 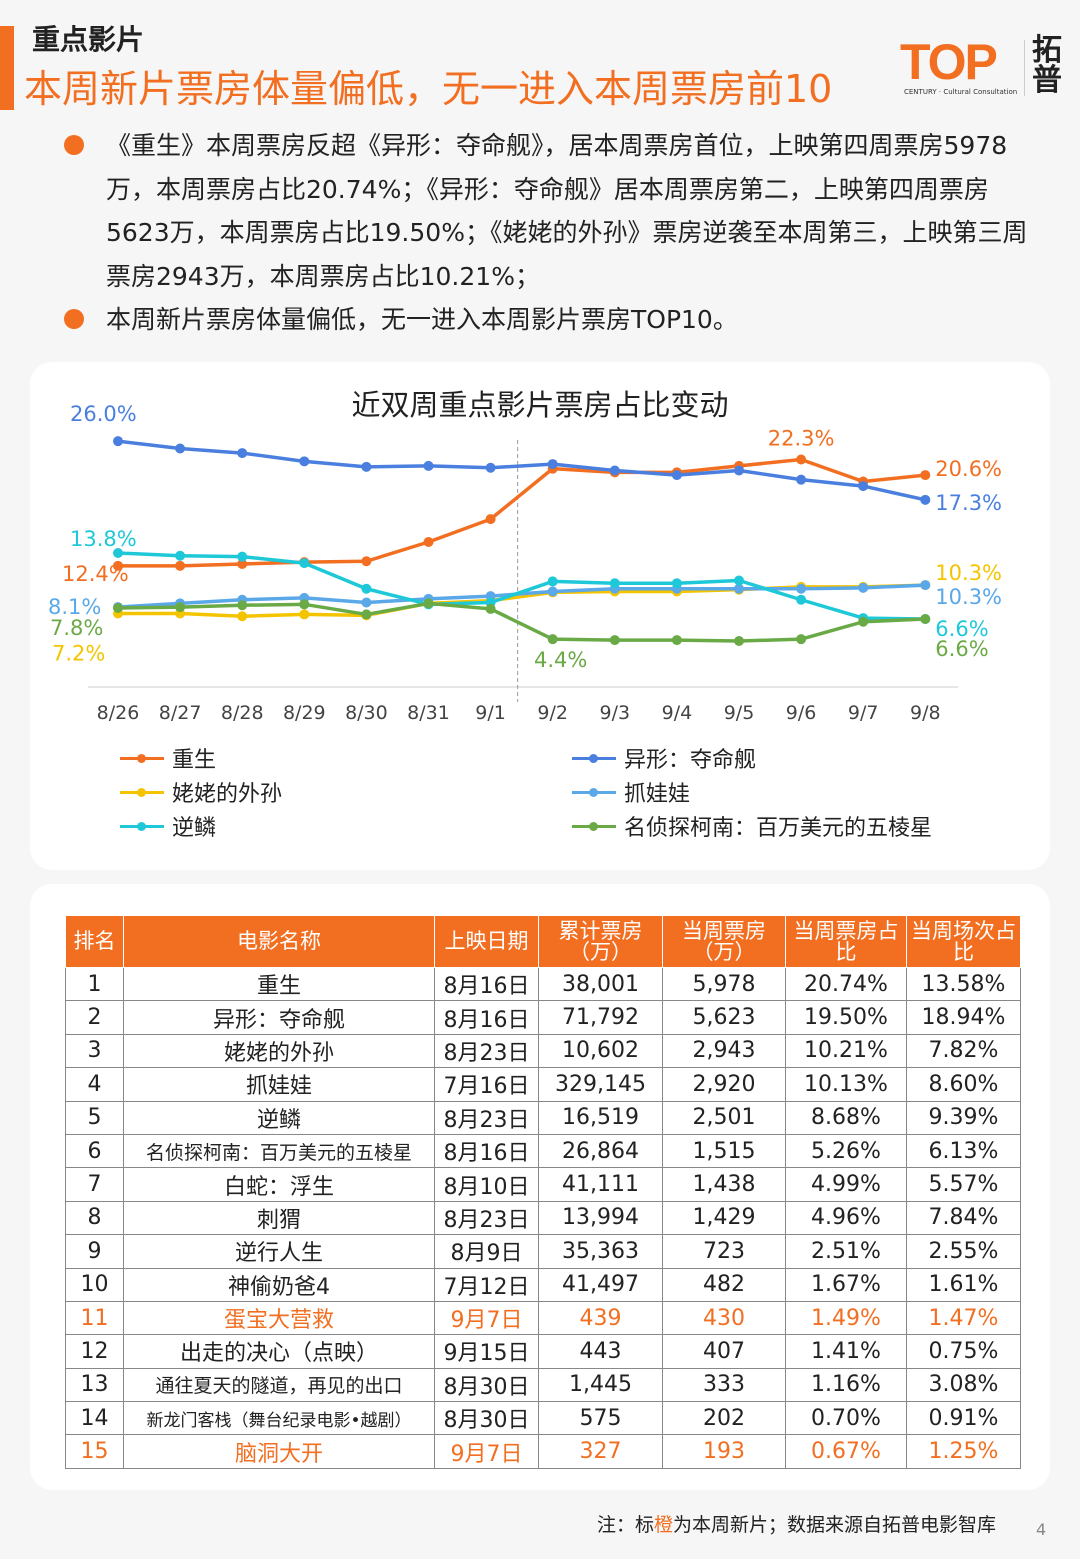 What do you see at coordinates (486, 1184) in the screenshot?
I see `cell-date: 8月10日` at bounding box center [486, 1184].